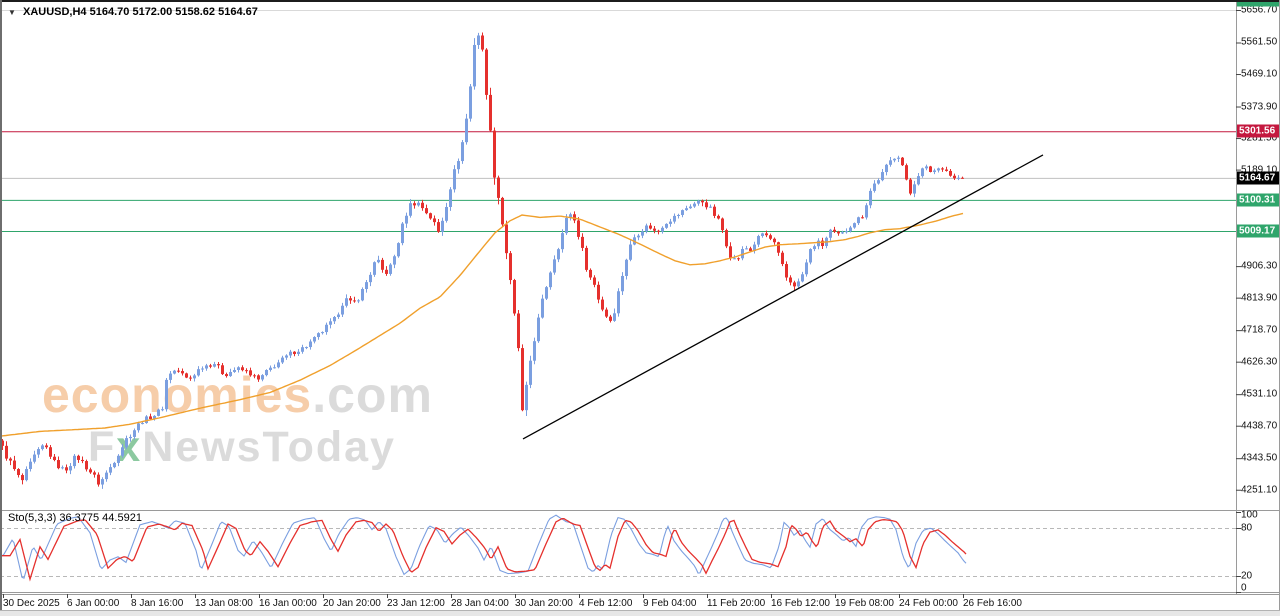  Describe the element at coordinates (484, 550) in the screenshot. I see `stochastic-signal-line` at that location.